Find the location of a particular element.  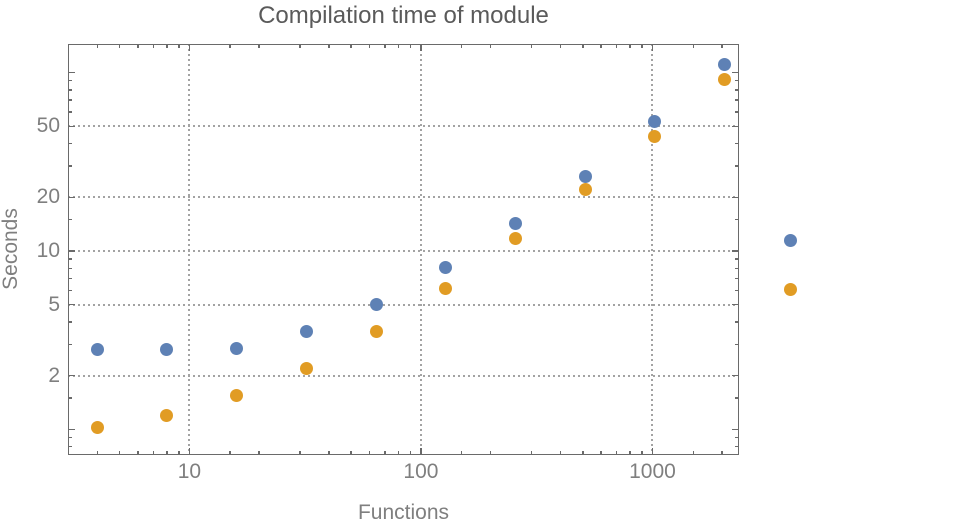

data-point-series-1-blue-x128 is located at coordinates (446, 267).